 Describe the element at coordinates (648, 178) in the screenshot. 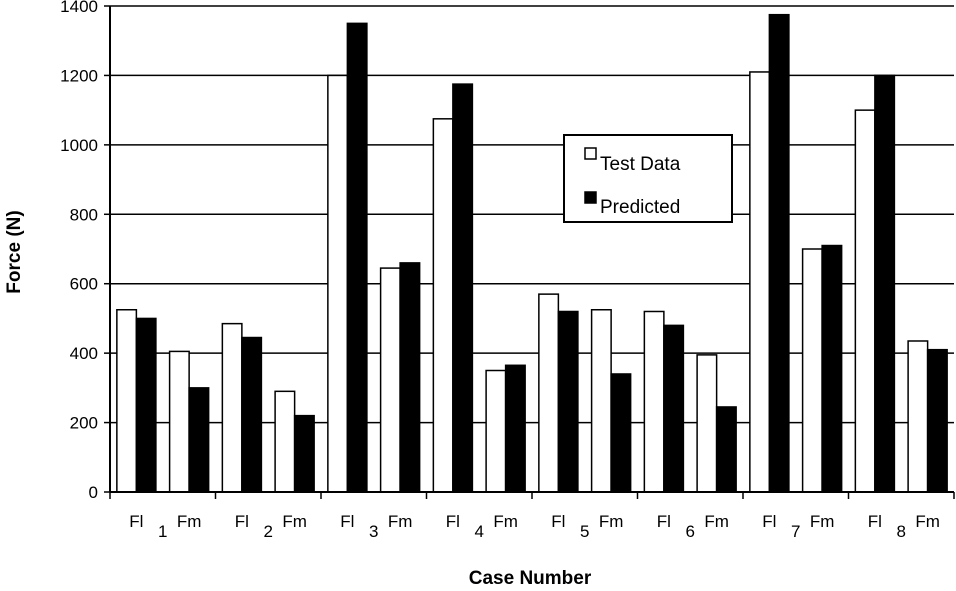

I see `legend: Test Data Predicted` at that location.